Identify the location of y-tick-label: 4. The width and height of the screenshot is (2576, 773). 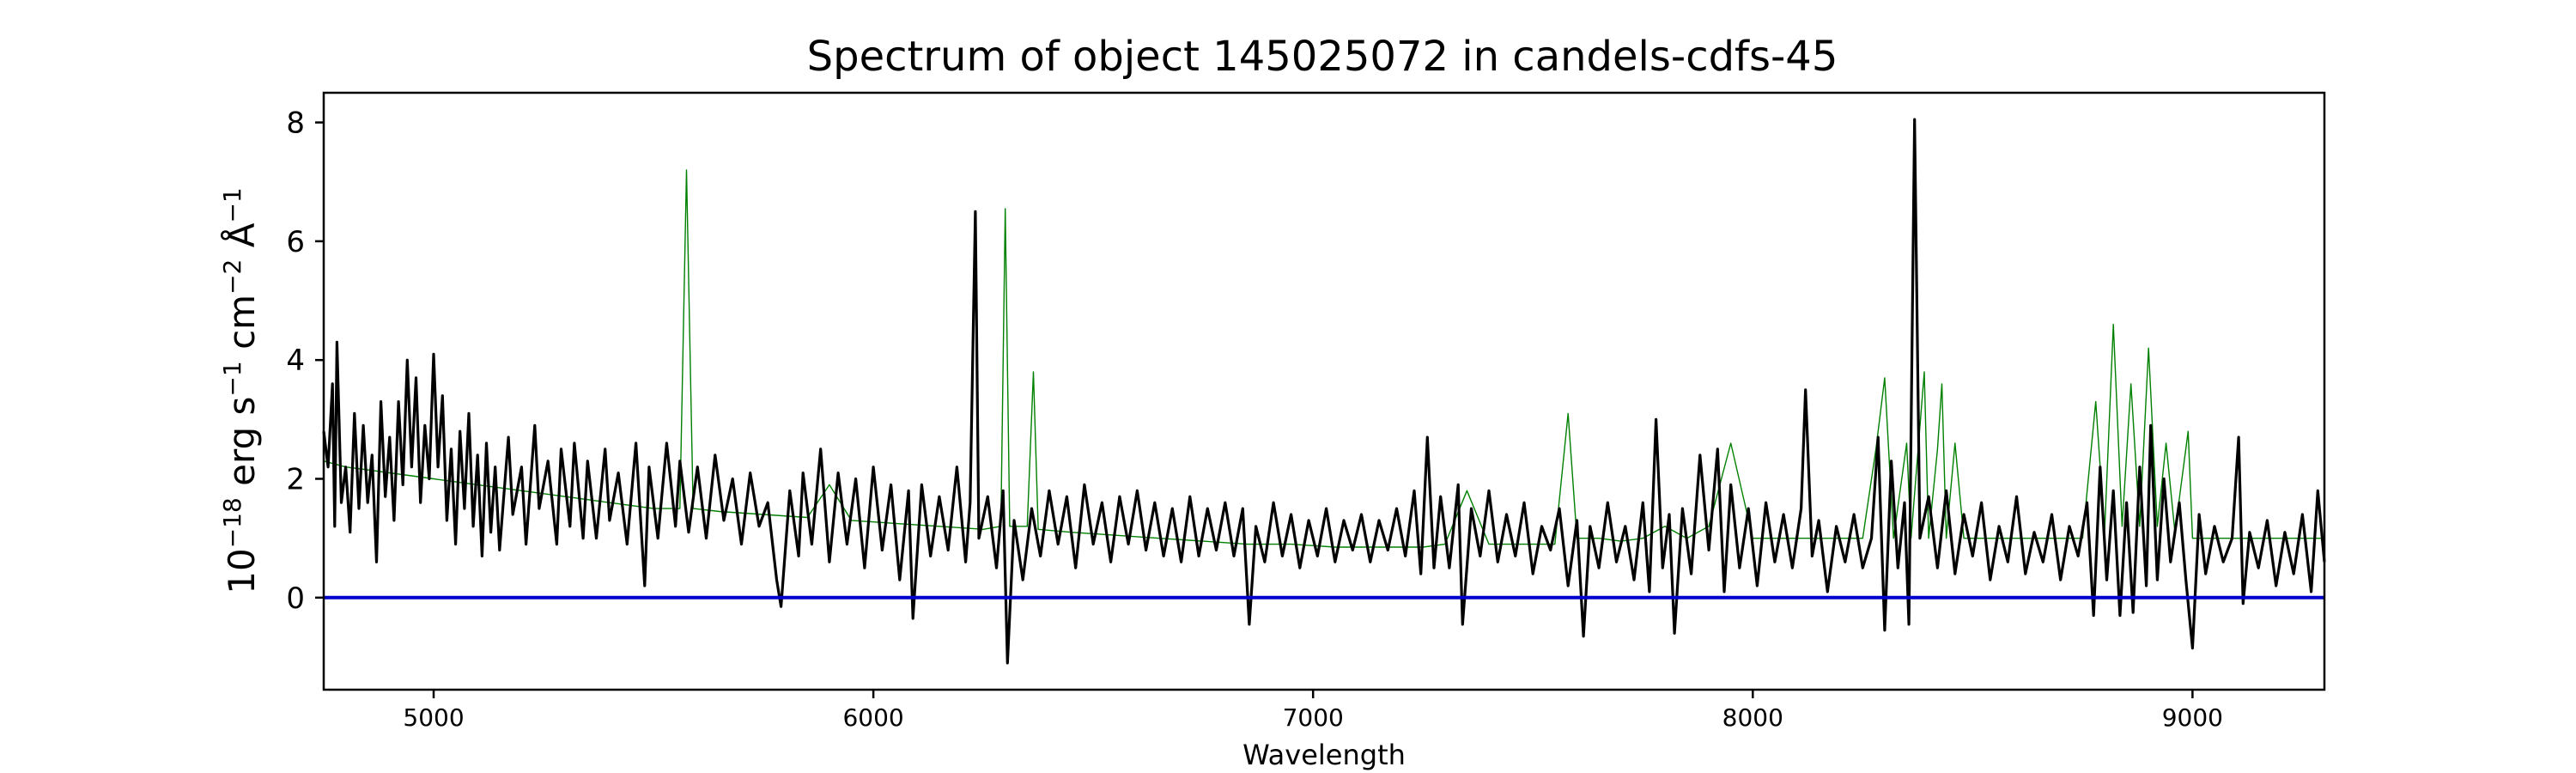
(295, 361).